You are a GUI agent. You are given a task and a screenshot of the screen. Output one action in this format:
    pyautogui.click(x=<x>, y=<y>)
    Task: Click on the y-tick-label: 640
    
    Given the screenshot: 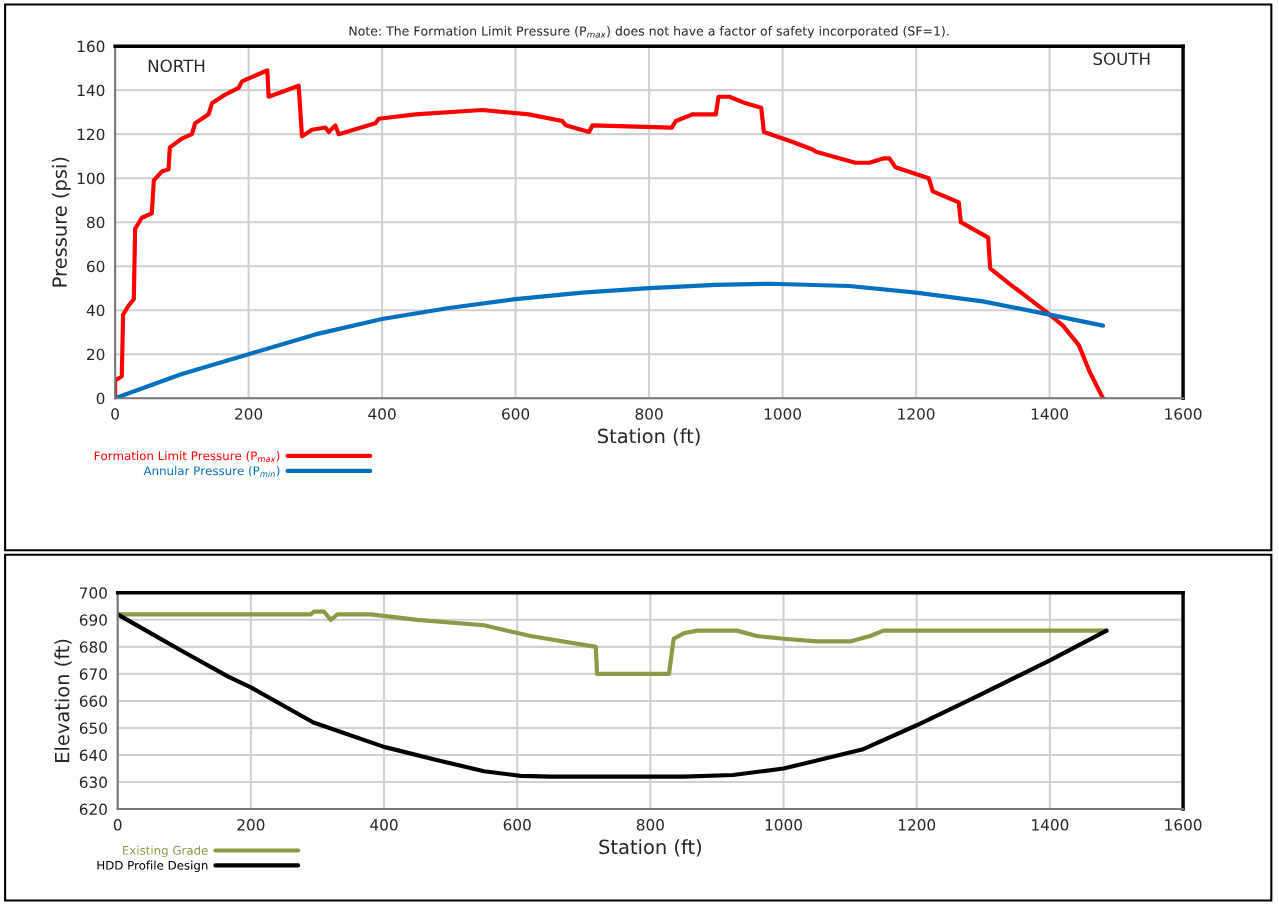 What is the action you would take?
    pyautogui.click(x=93, y=755)
    